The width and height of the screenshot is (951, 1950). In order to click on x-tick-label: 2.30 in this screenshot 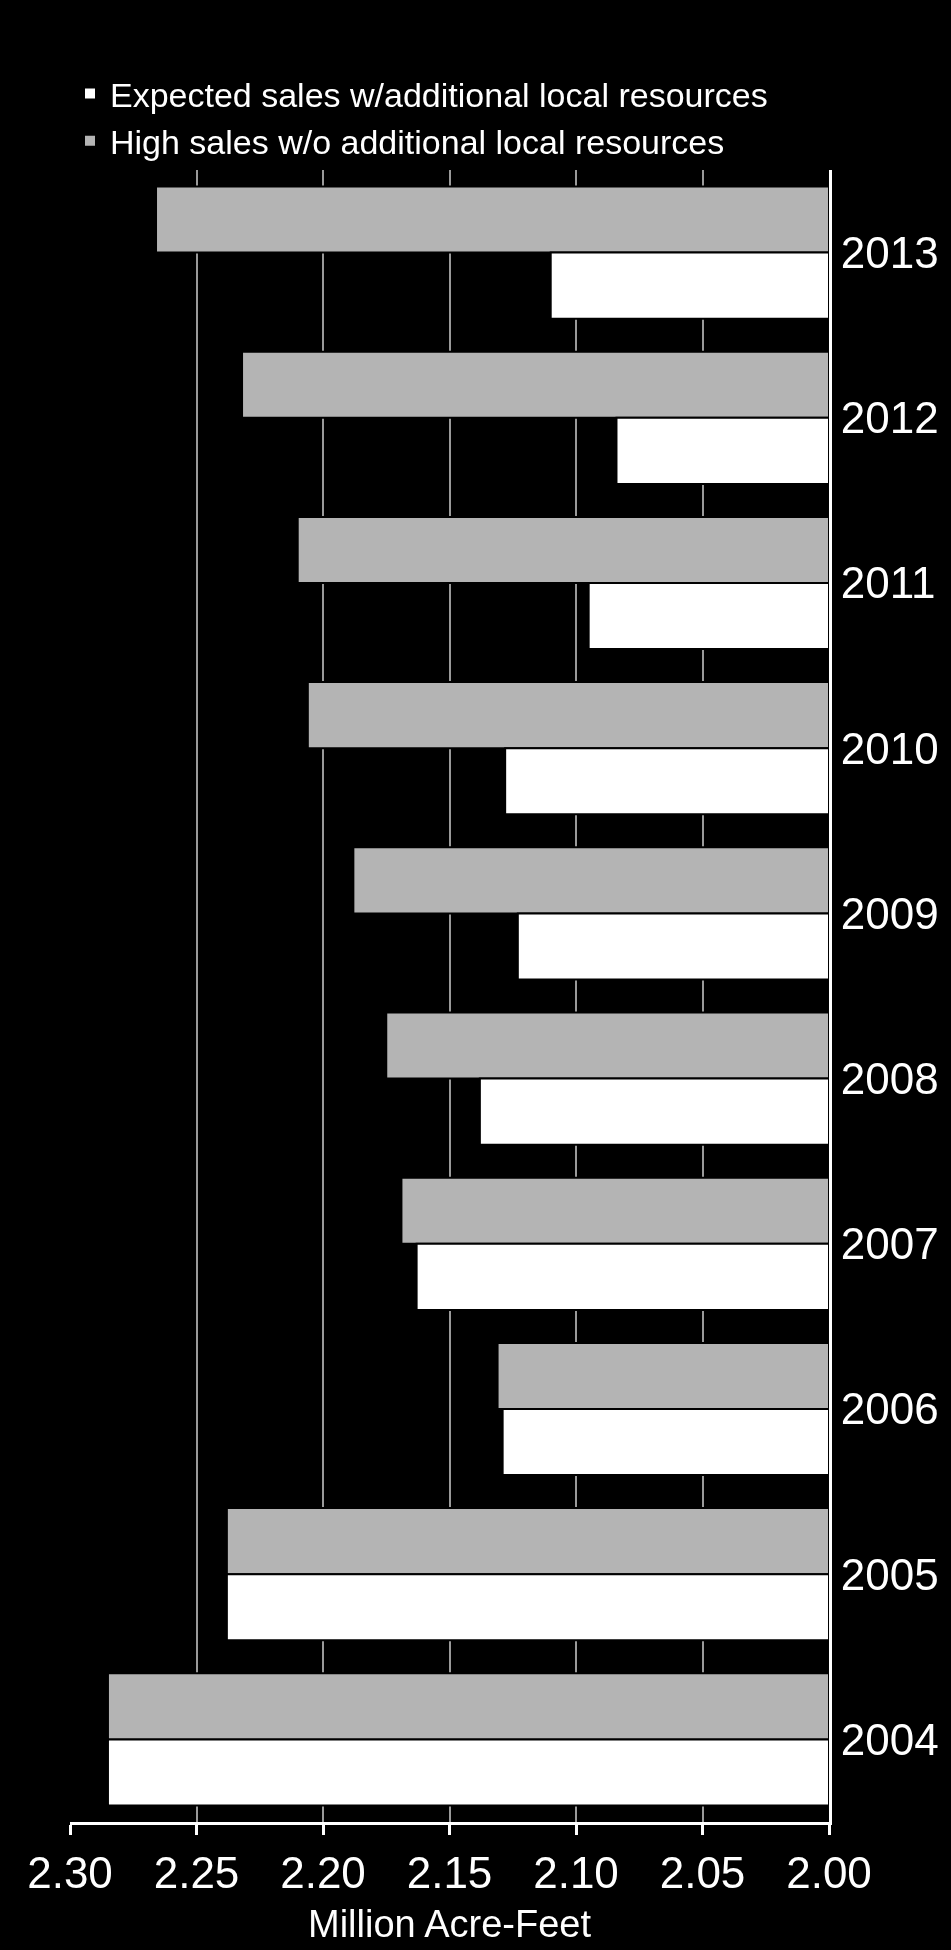, I will do `click(70, 1872)`.